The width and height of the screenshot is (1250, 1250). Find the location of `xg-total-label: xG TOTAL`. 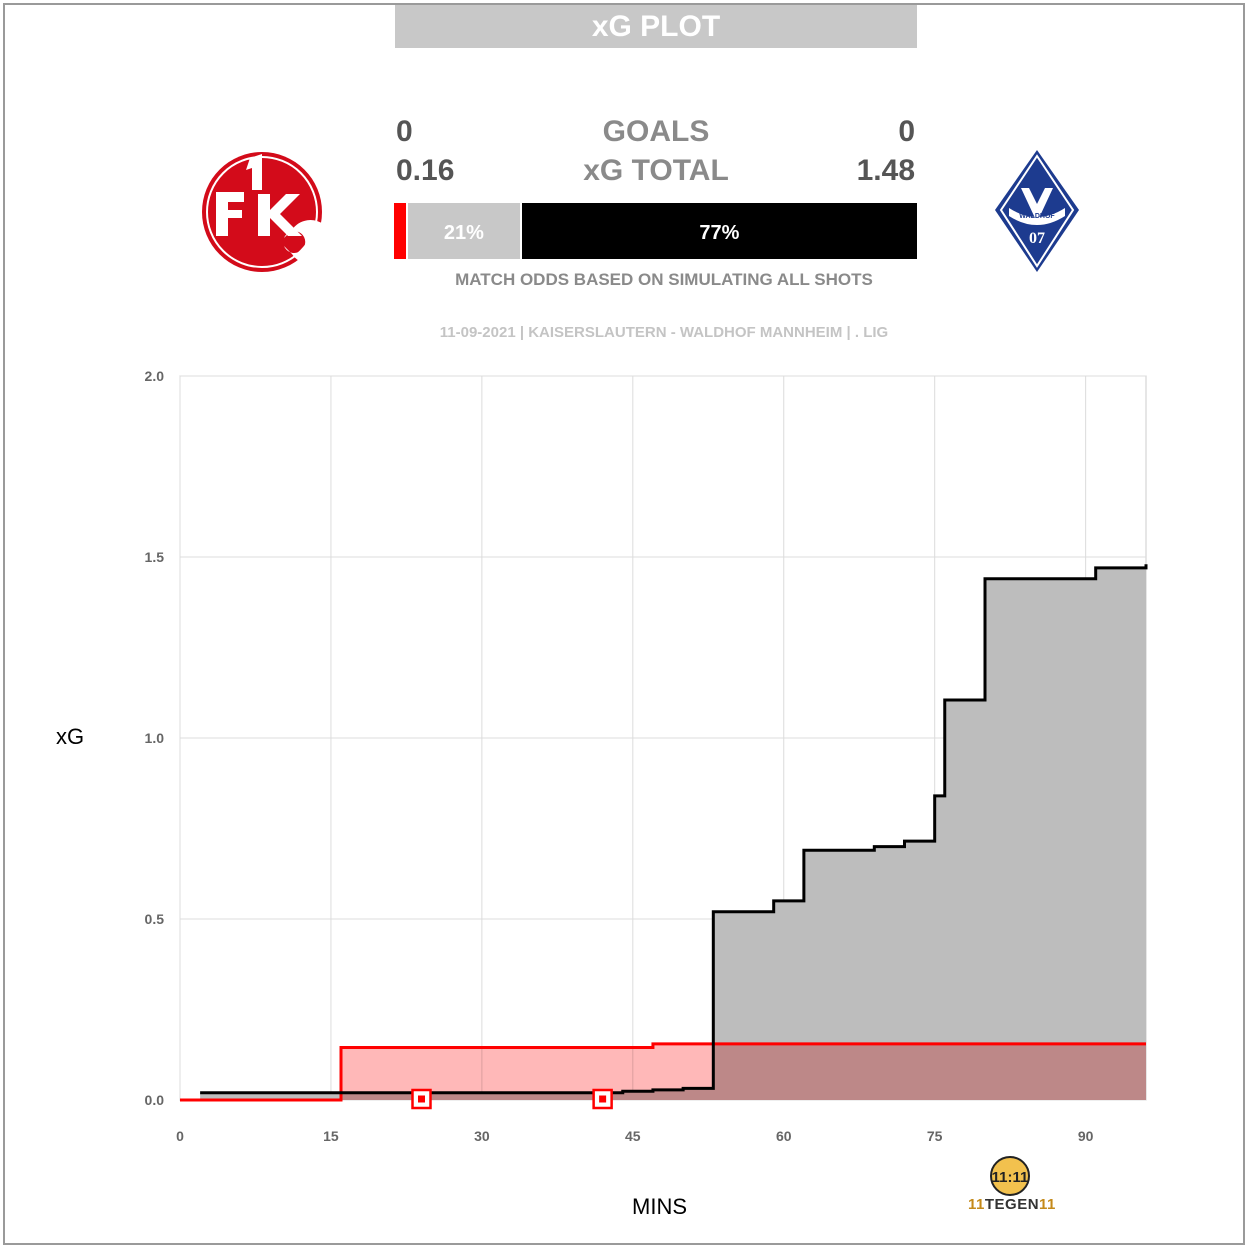

xg-total-label: xG TOTAL is located at coordinates (656, 170).